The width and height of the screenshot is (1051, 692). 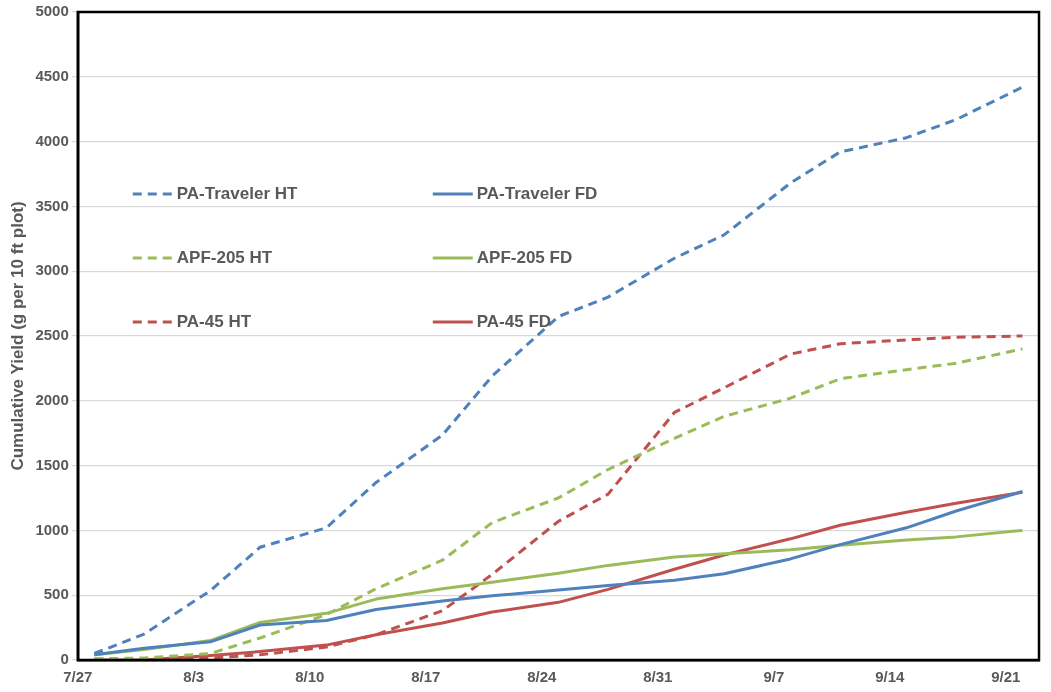 What do you see at coordinates (514, 321) in the screenshot?
I see `legend-label: PA-45 FD` at bounding box center [514, 321].